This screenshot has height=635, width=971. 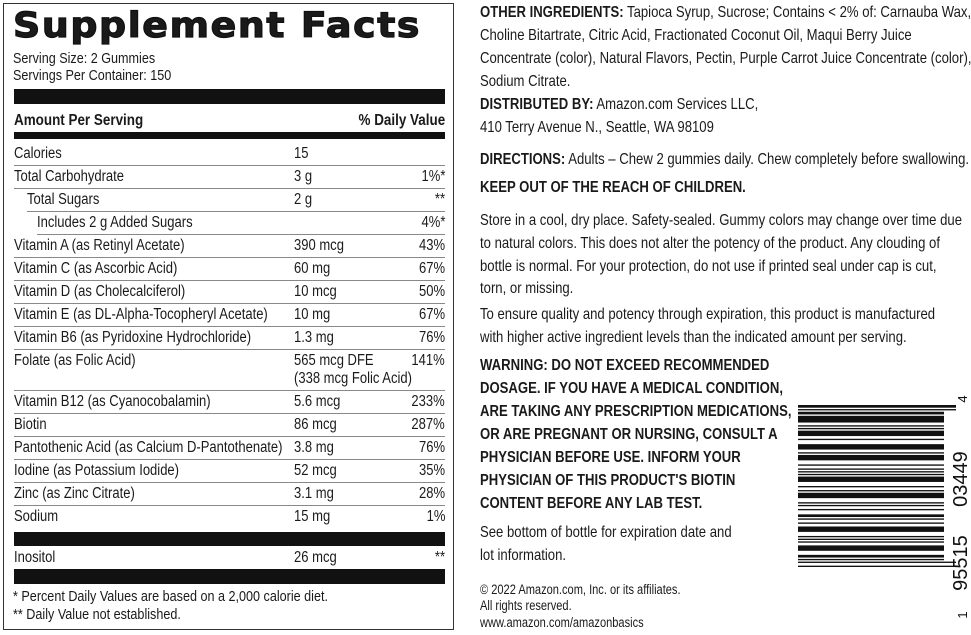 I want to click on label-text-line: Sodium Citrate., so click(x=525, y=82).